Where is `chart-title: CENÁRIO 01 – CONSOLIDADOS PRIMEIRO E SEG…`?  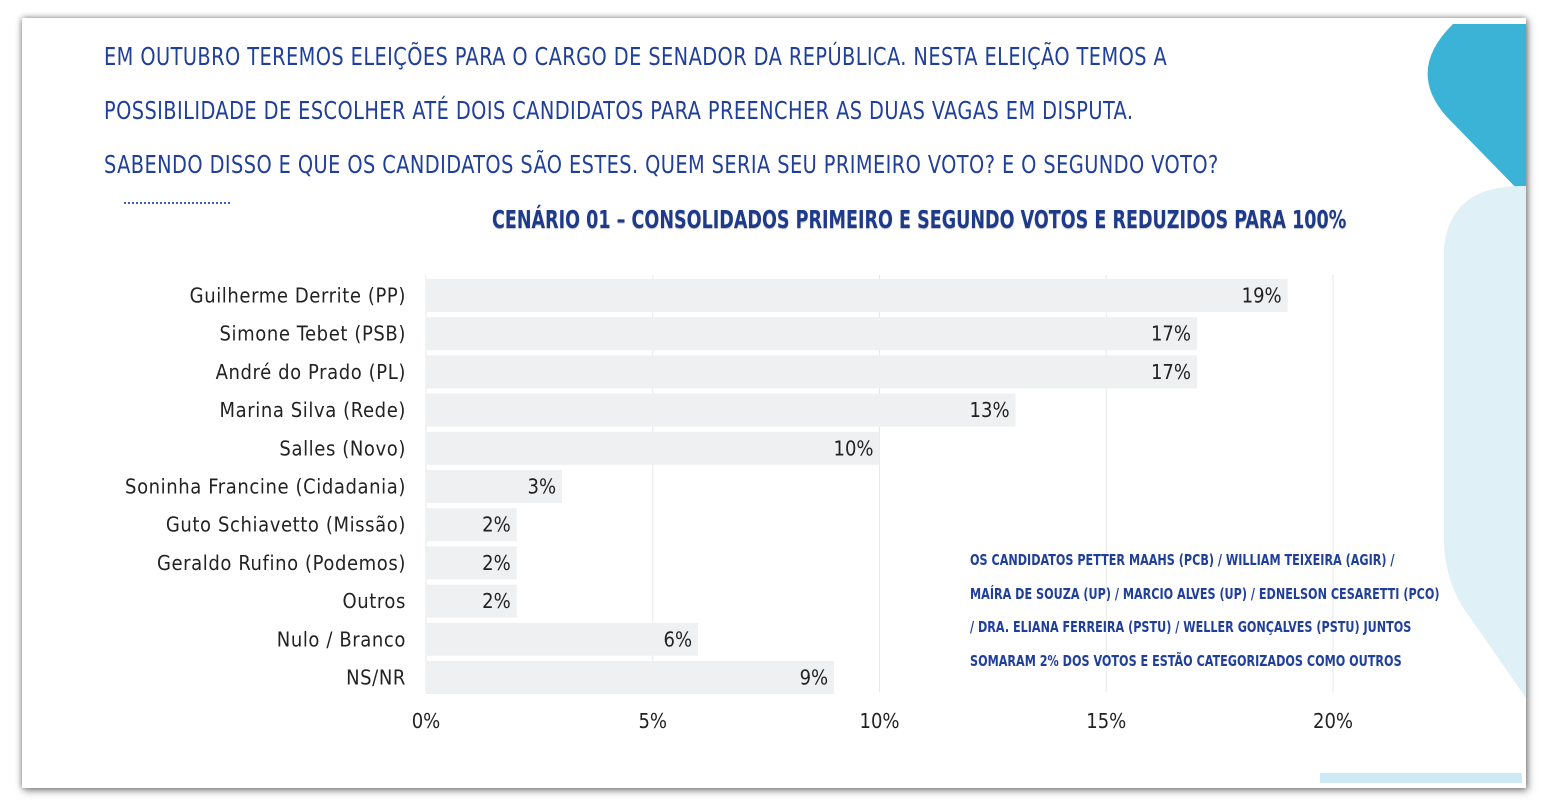 chart-title: CENÁRIO 01 – CONSOLIDADOS PRIMEIRO E SEG… is located at coordinates (919, 219).